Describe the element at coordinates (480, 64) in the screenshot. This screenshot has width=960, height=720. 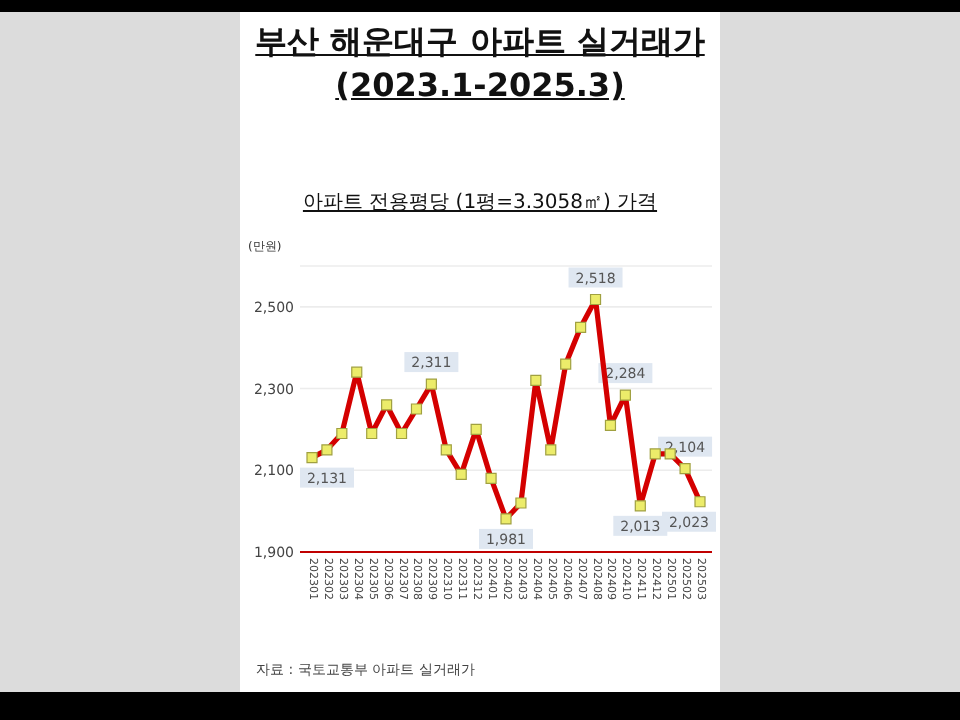
I see `chart-title: 부산 해운대구 아파트 실거래가 (2023.1-2025.3)` at that location.